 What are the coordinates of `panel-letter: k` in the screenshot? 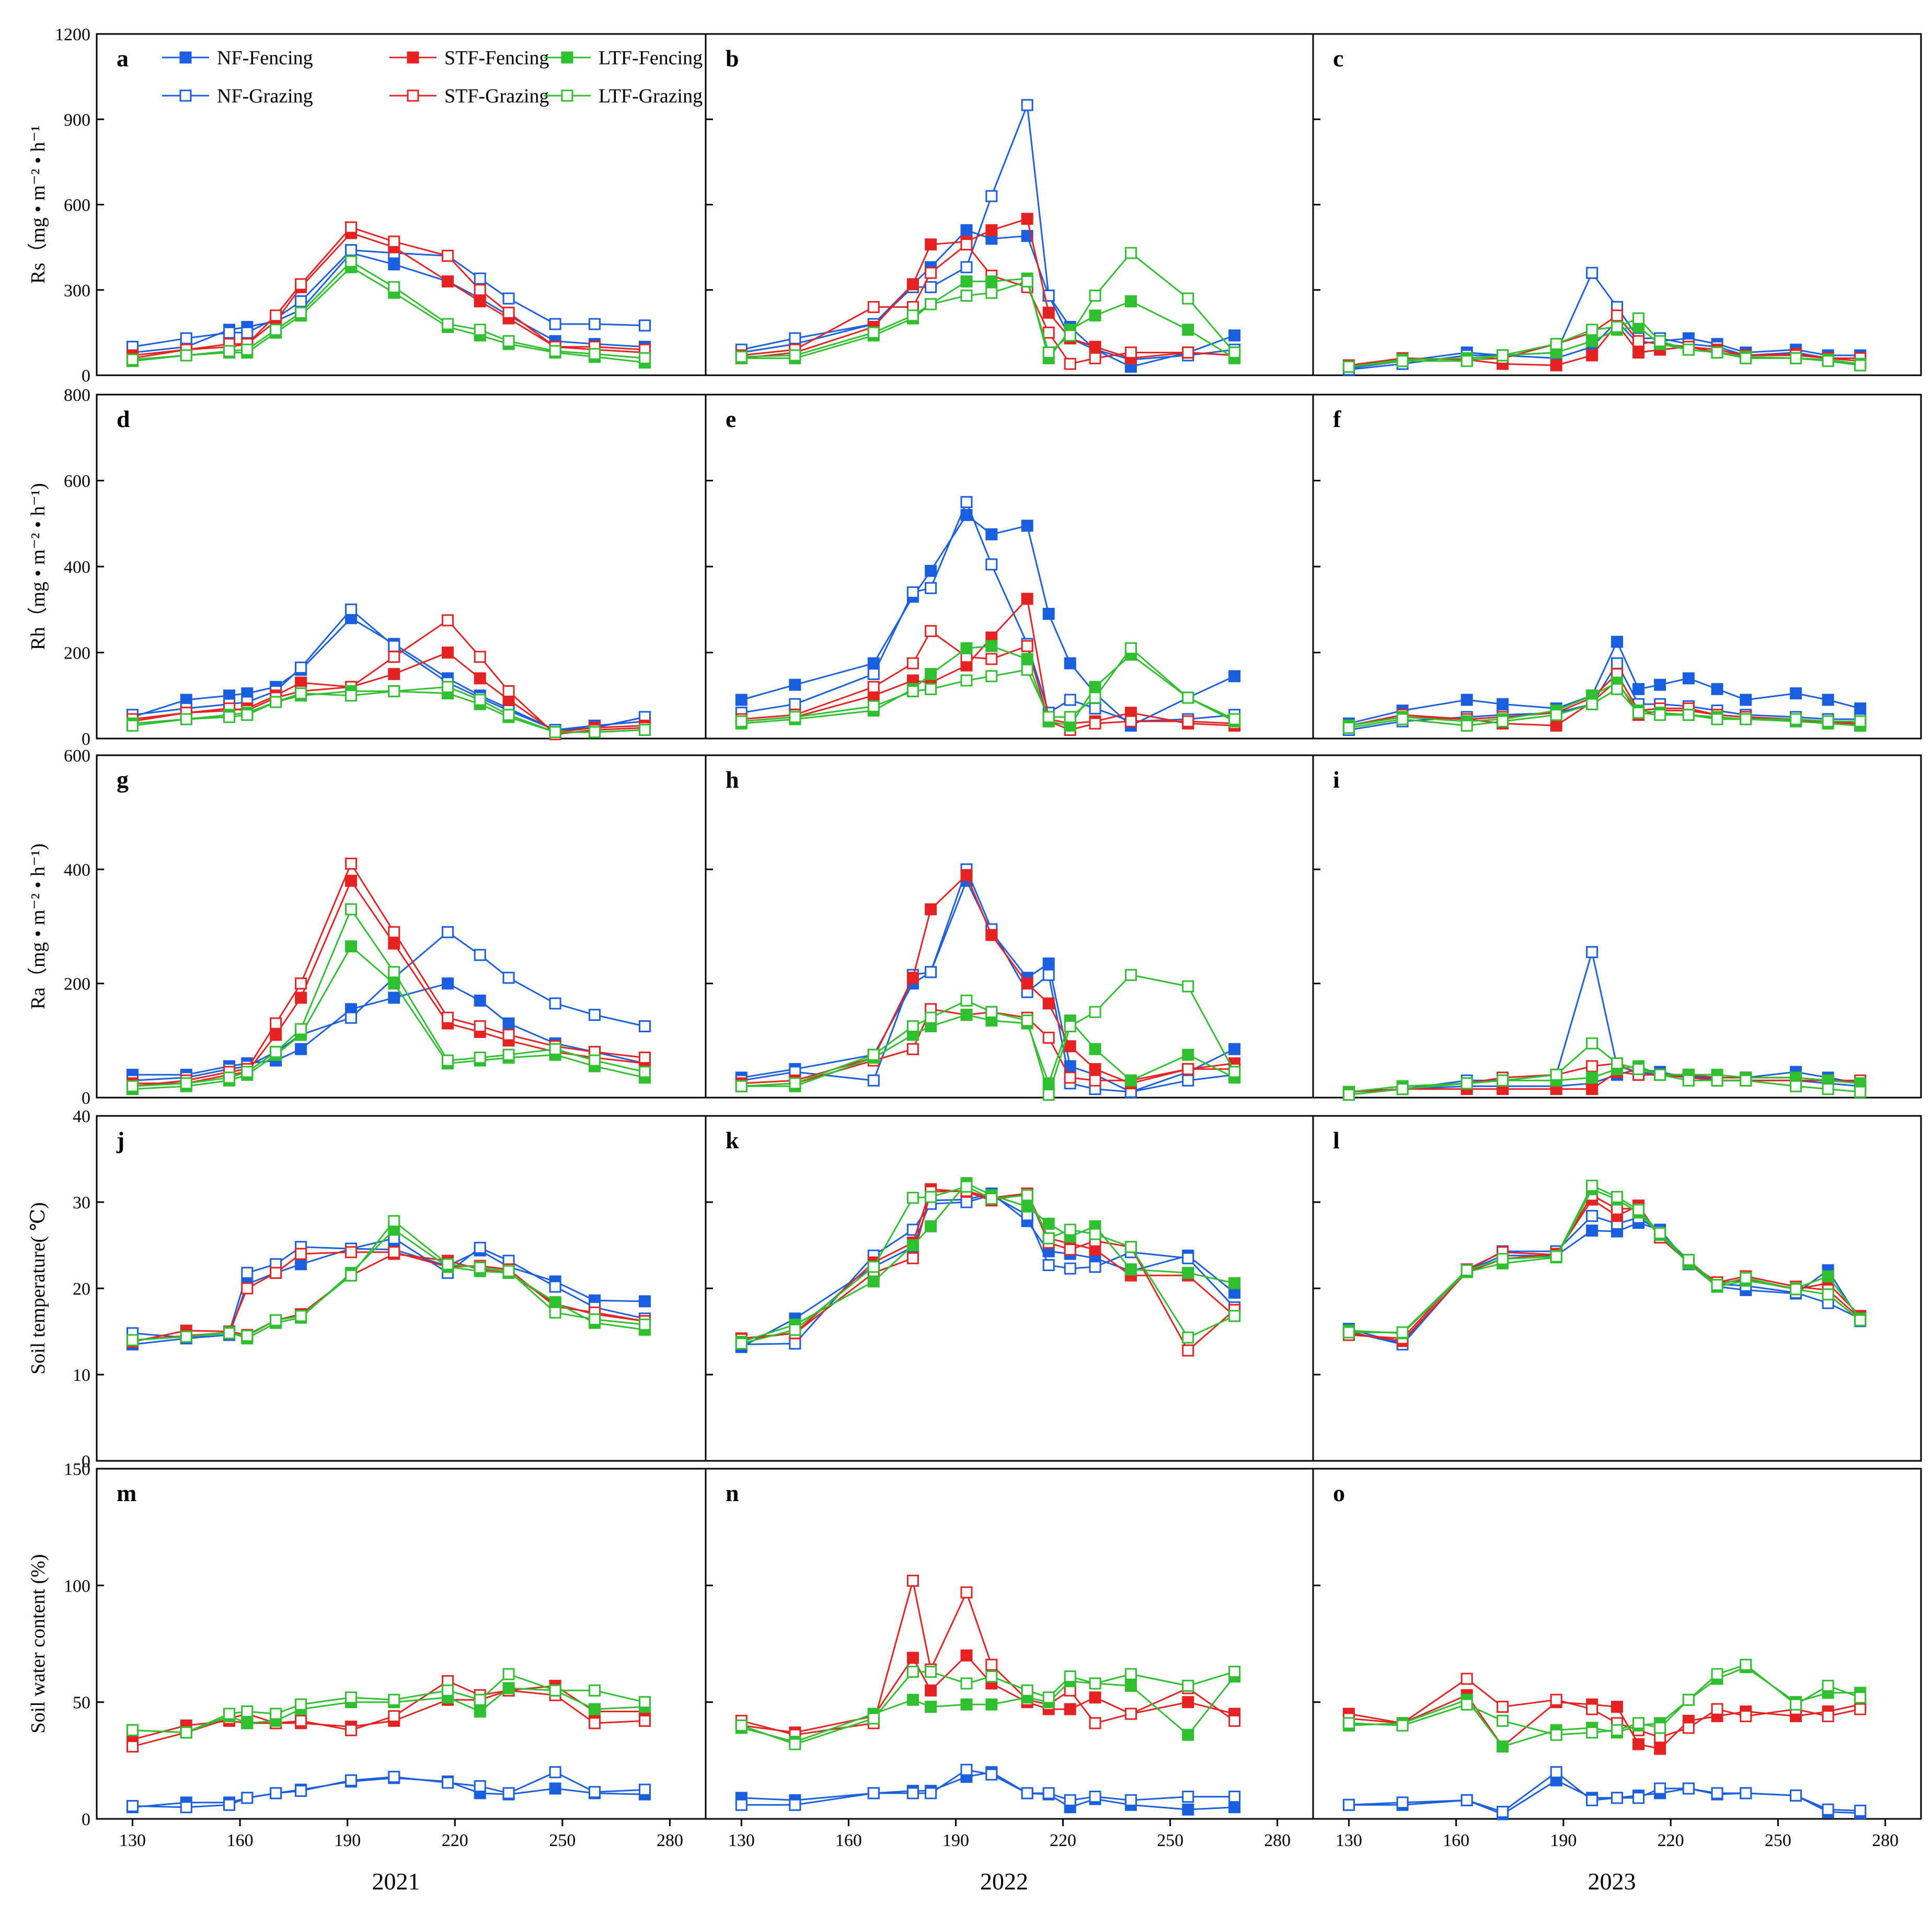 It's located at (732, 1140).